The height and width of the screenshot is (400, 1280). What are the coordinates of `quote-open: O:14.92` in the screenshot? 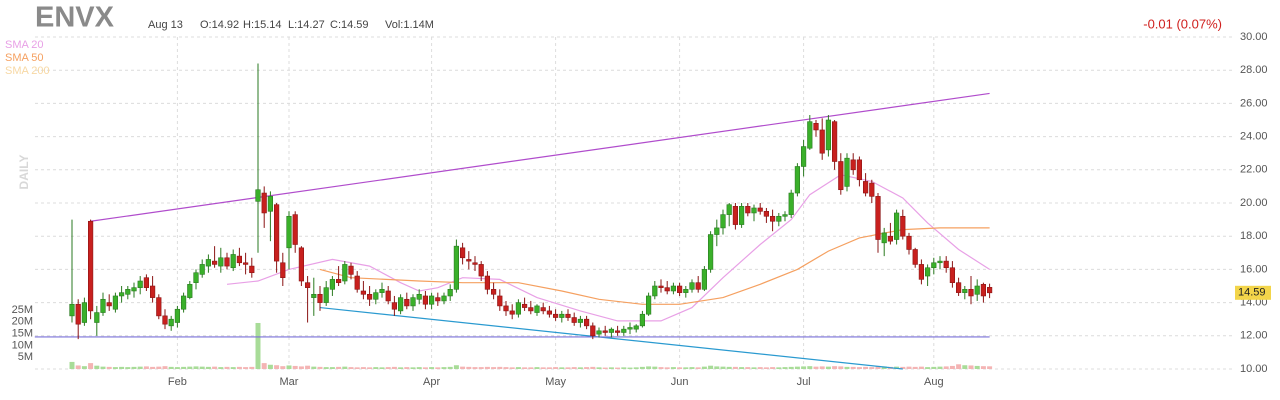 It's located at (219, 25).